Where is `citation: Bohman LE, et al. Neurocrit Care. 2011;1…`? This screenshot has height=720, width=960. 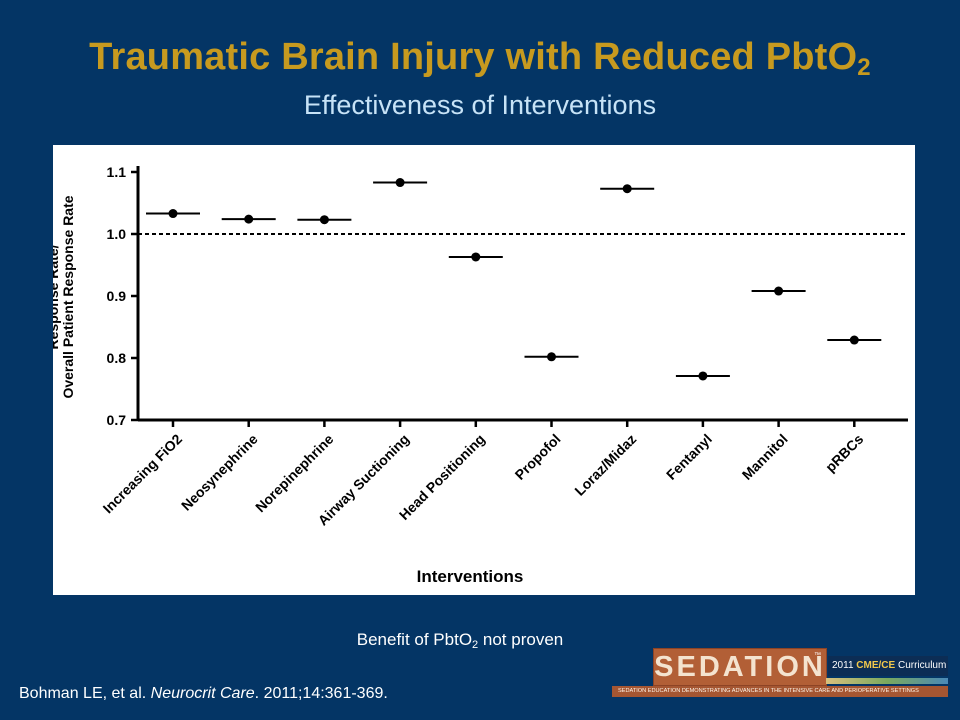 citation: Bohman LE, et al. Neurocrit Care. 2011;1… is located at coordinates (203, 694).